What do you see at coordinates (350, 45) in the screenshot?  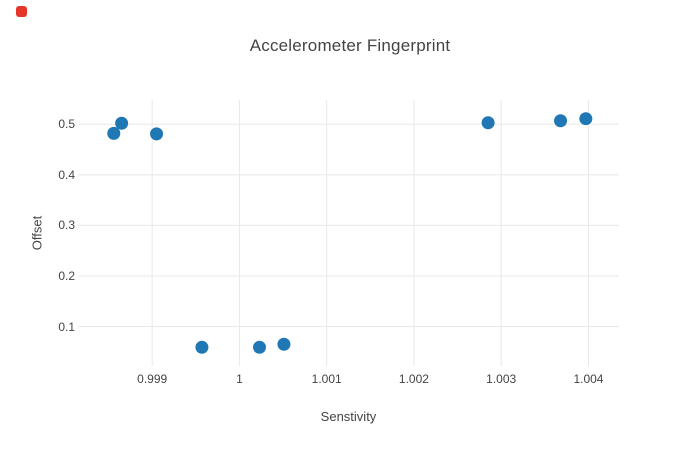 I see `chart-title: Accelerometer Fingerprint` at bounding box center [350, 45].